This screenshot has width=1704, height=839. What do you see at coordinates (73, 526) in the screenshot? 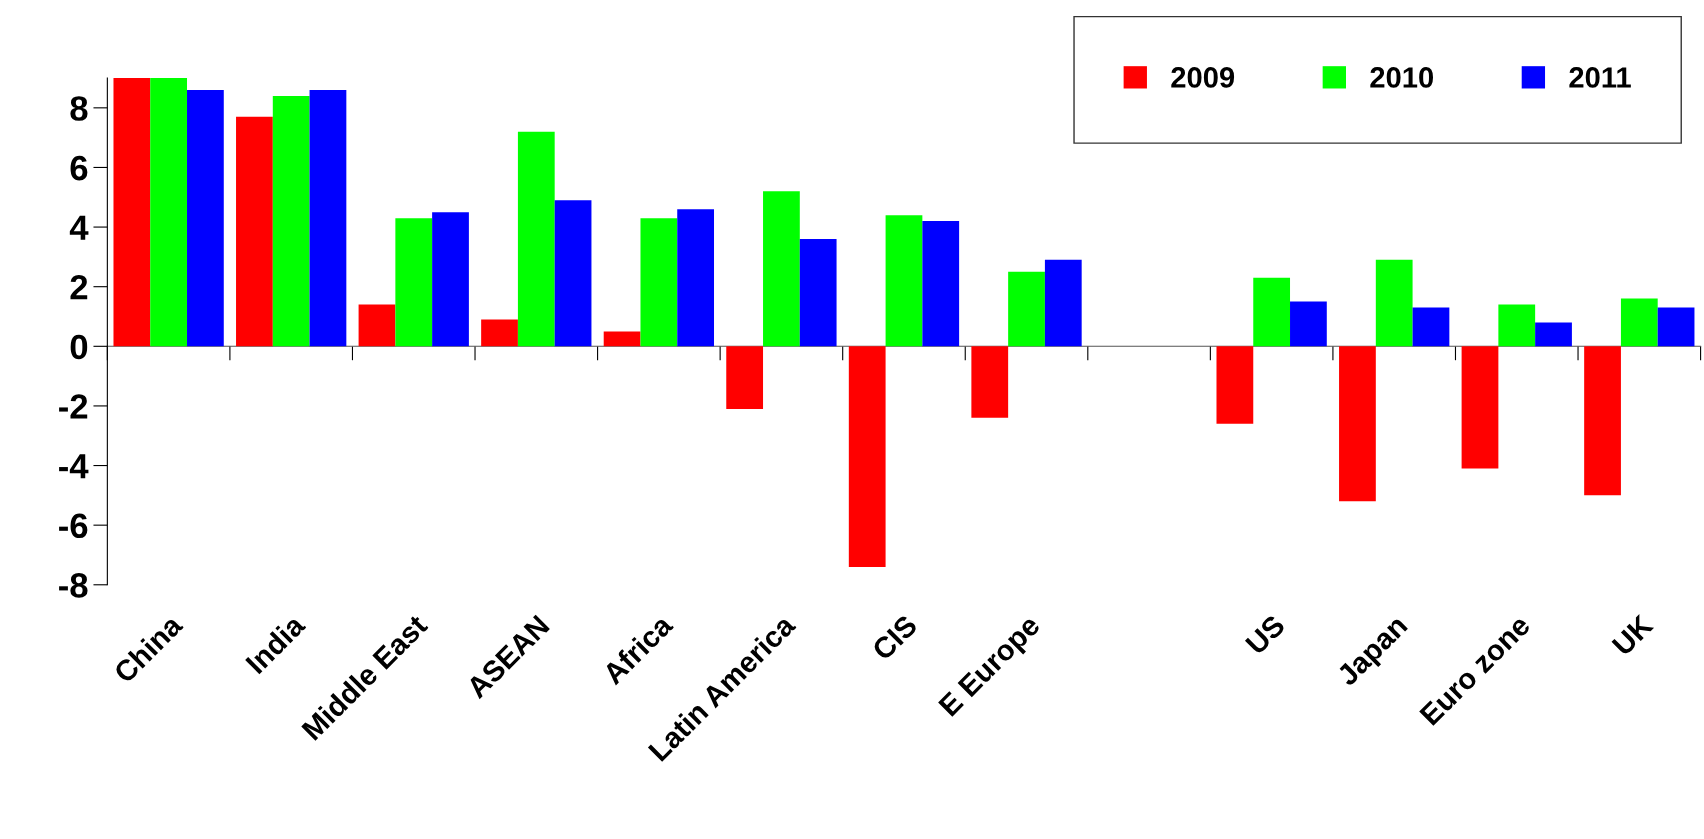
I see `y-tick-label: -6` at bounding box center [73, 526].